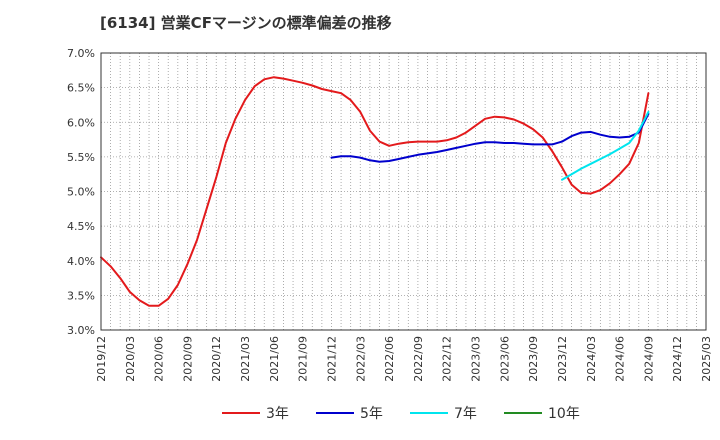  What do you see at coordinates (476, 359) in the screenshot?
I see `x-tick-label: 2023/03` at bounding box center [476, 359].